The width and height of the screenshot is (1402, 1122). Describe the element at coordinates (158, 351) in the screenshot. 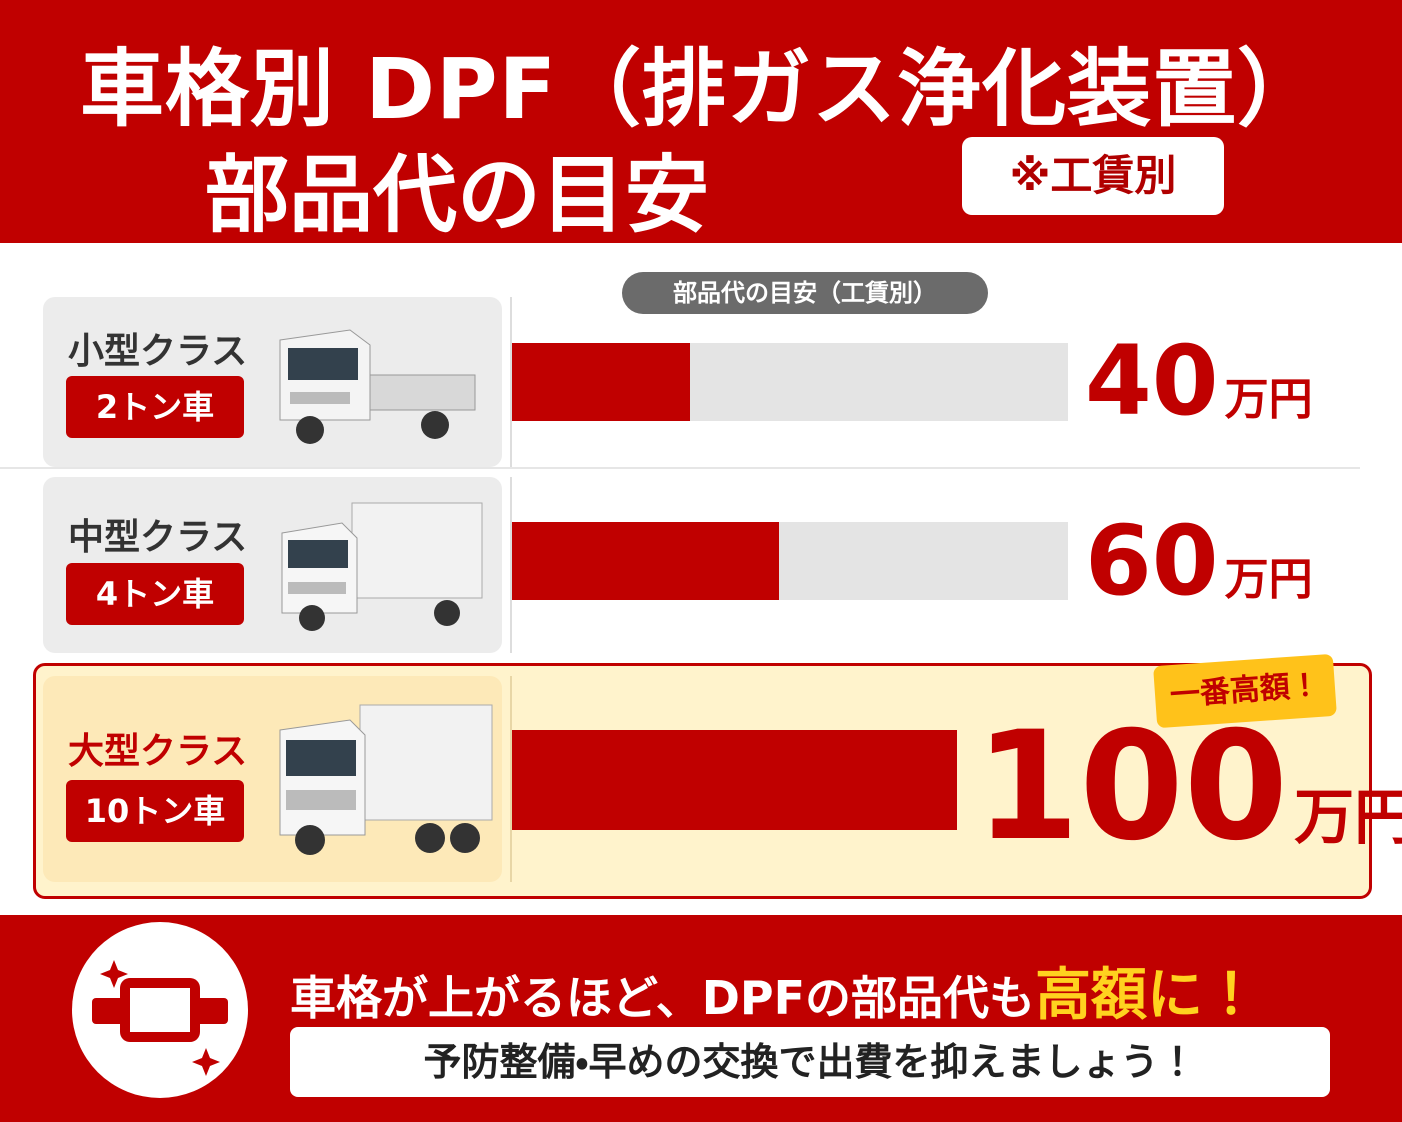

I see `class-label: 小型クラス` at that location.